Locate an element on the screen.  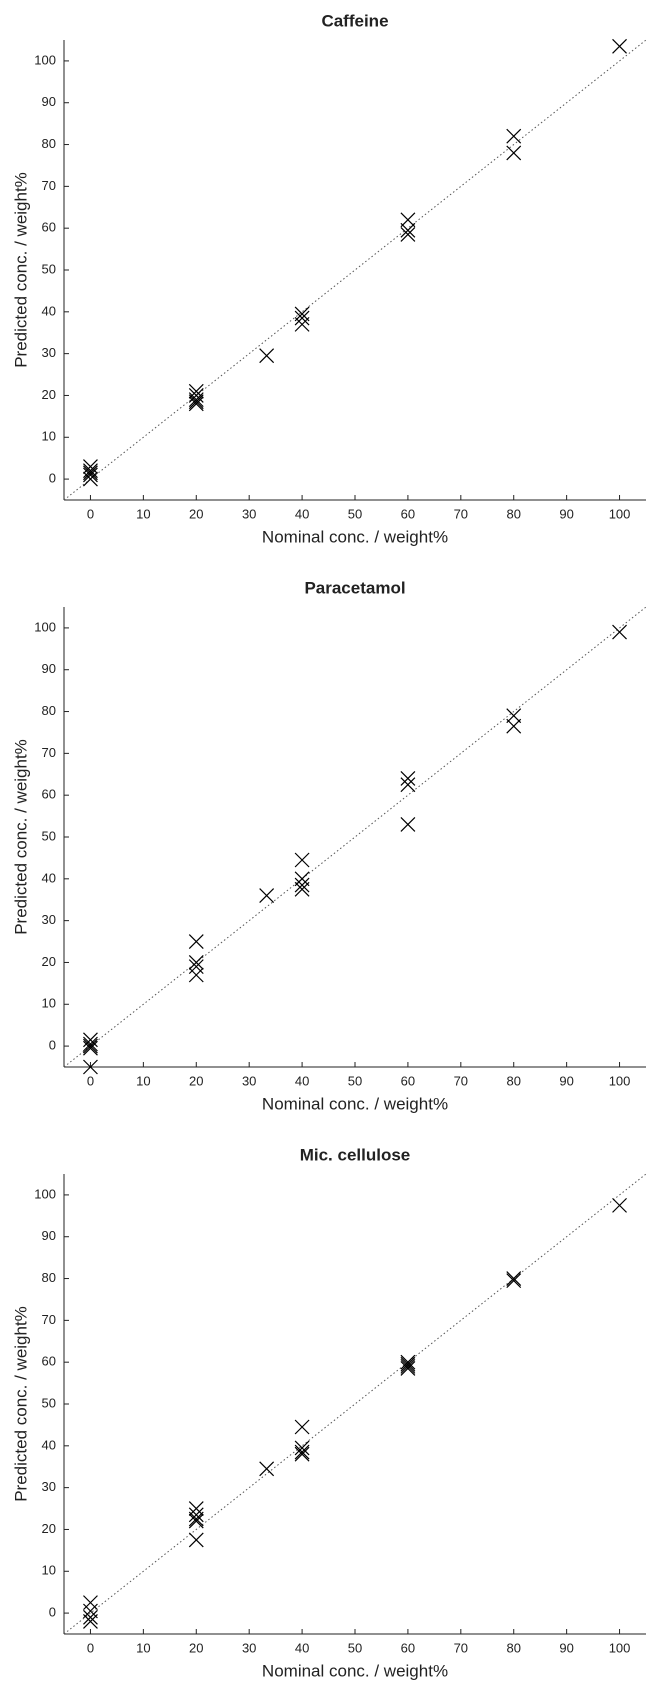
y-tick-label: 90 is located at coordinates (49, 101).